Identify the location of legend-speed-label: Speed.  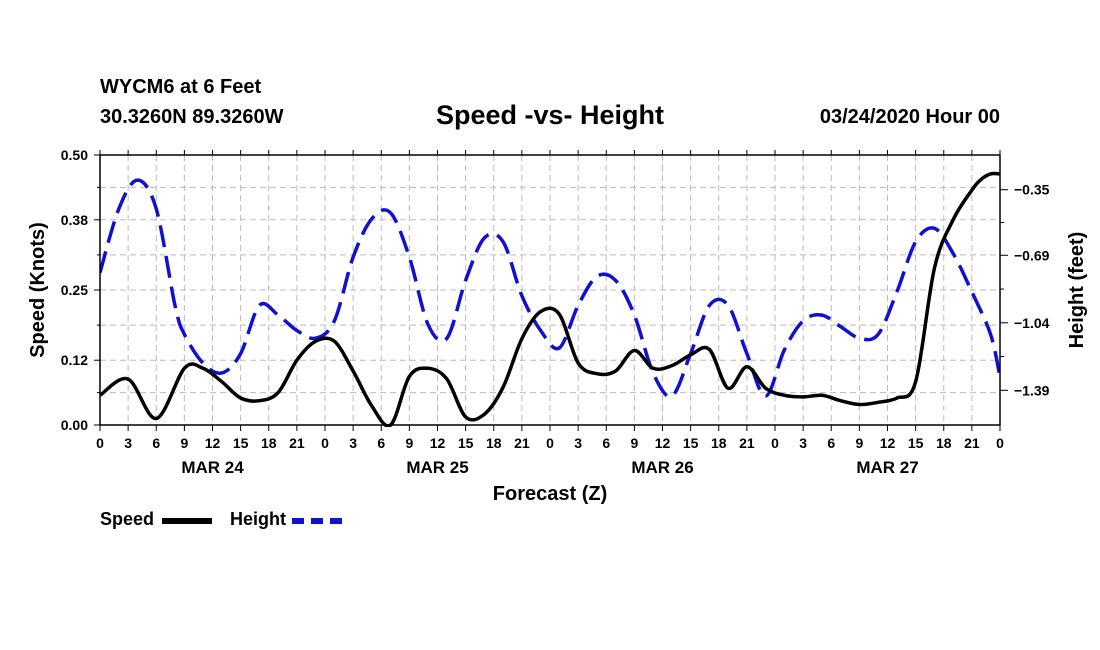
(127, 519).